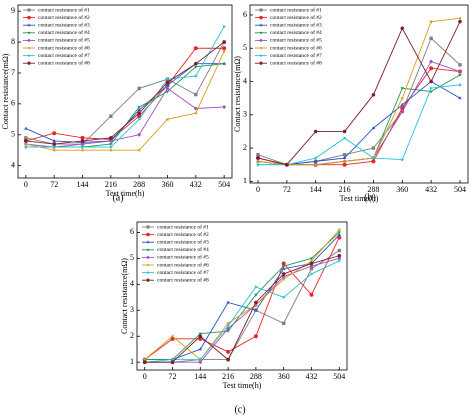  Describe the element at coordinates (13, 41) in the screenshot. I see `y-tick-label: 8` at that location.